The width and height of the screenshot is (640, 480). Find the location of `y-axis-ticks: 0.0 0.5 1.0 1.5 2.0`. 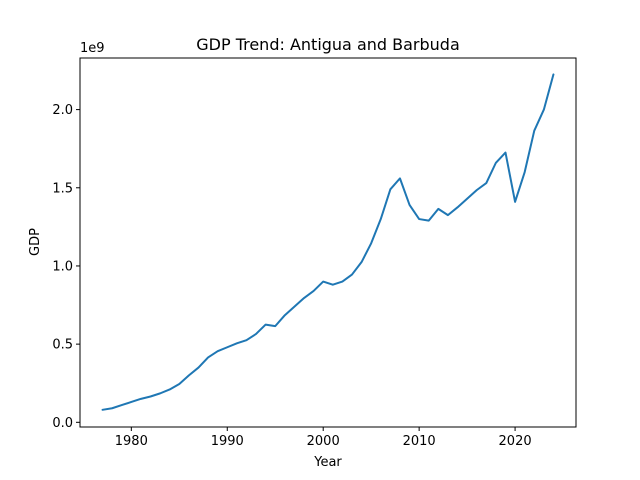

y-axis-ticks: 0.0 0.5 1.0 1.5 2.0 is located at coordinates (66, 267).